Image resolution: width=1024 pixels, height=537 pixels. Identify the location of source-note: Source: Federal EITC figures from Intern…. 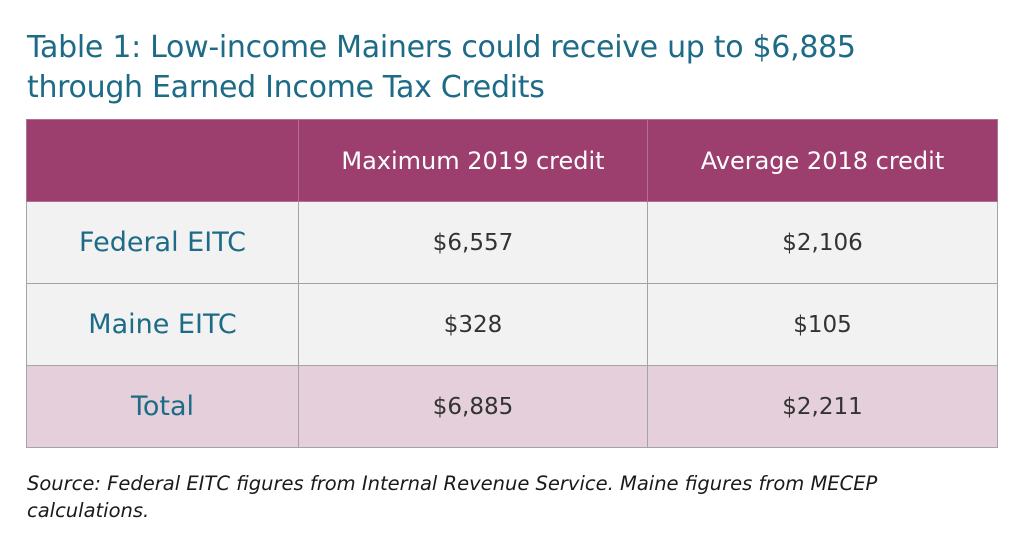
(507, 497).